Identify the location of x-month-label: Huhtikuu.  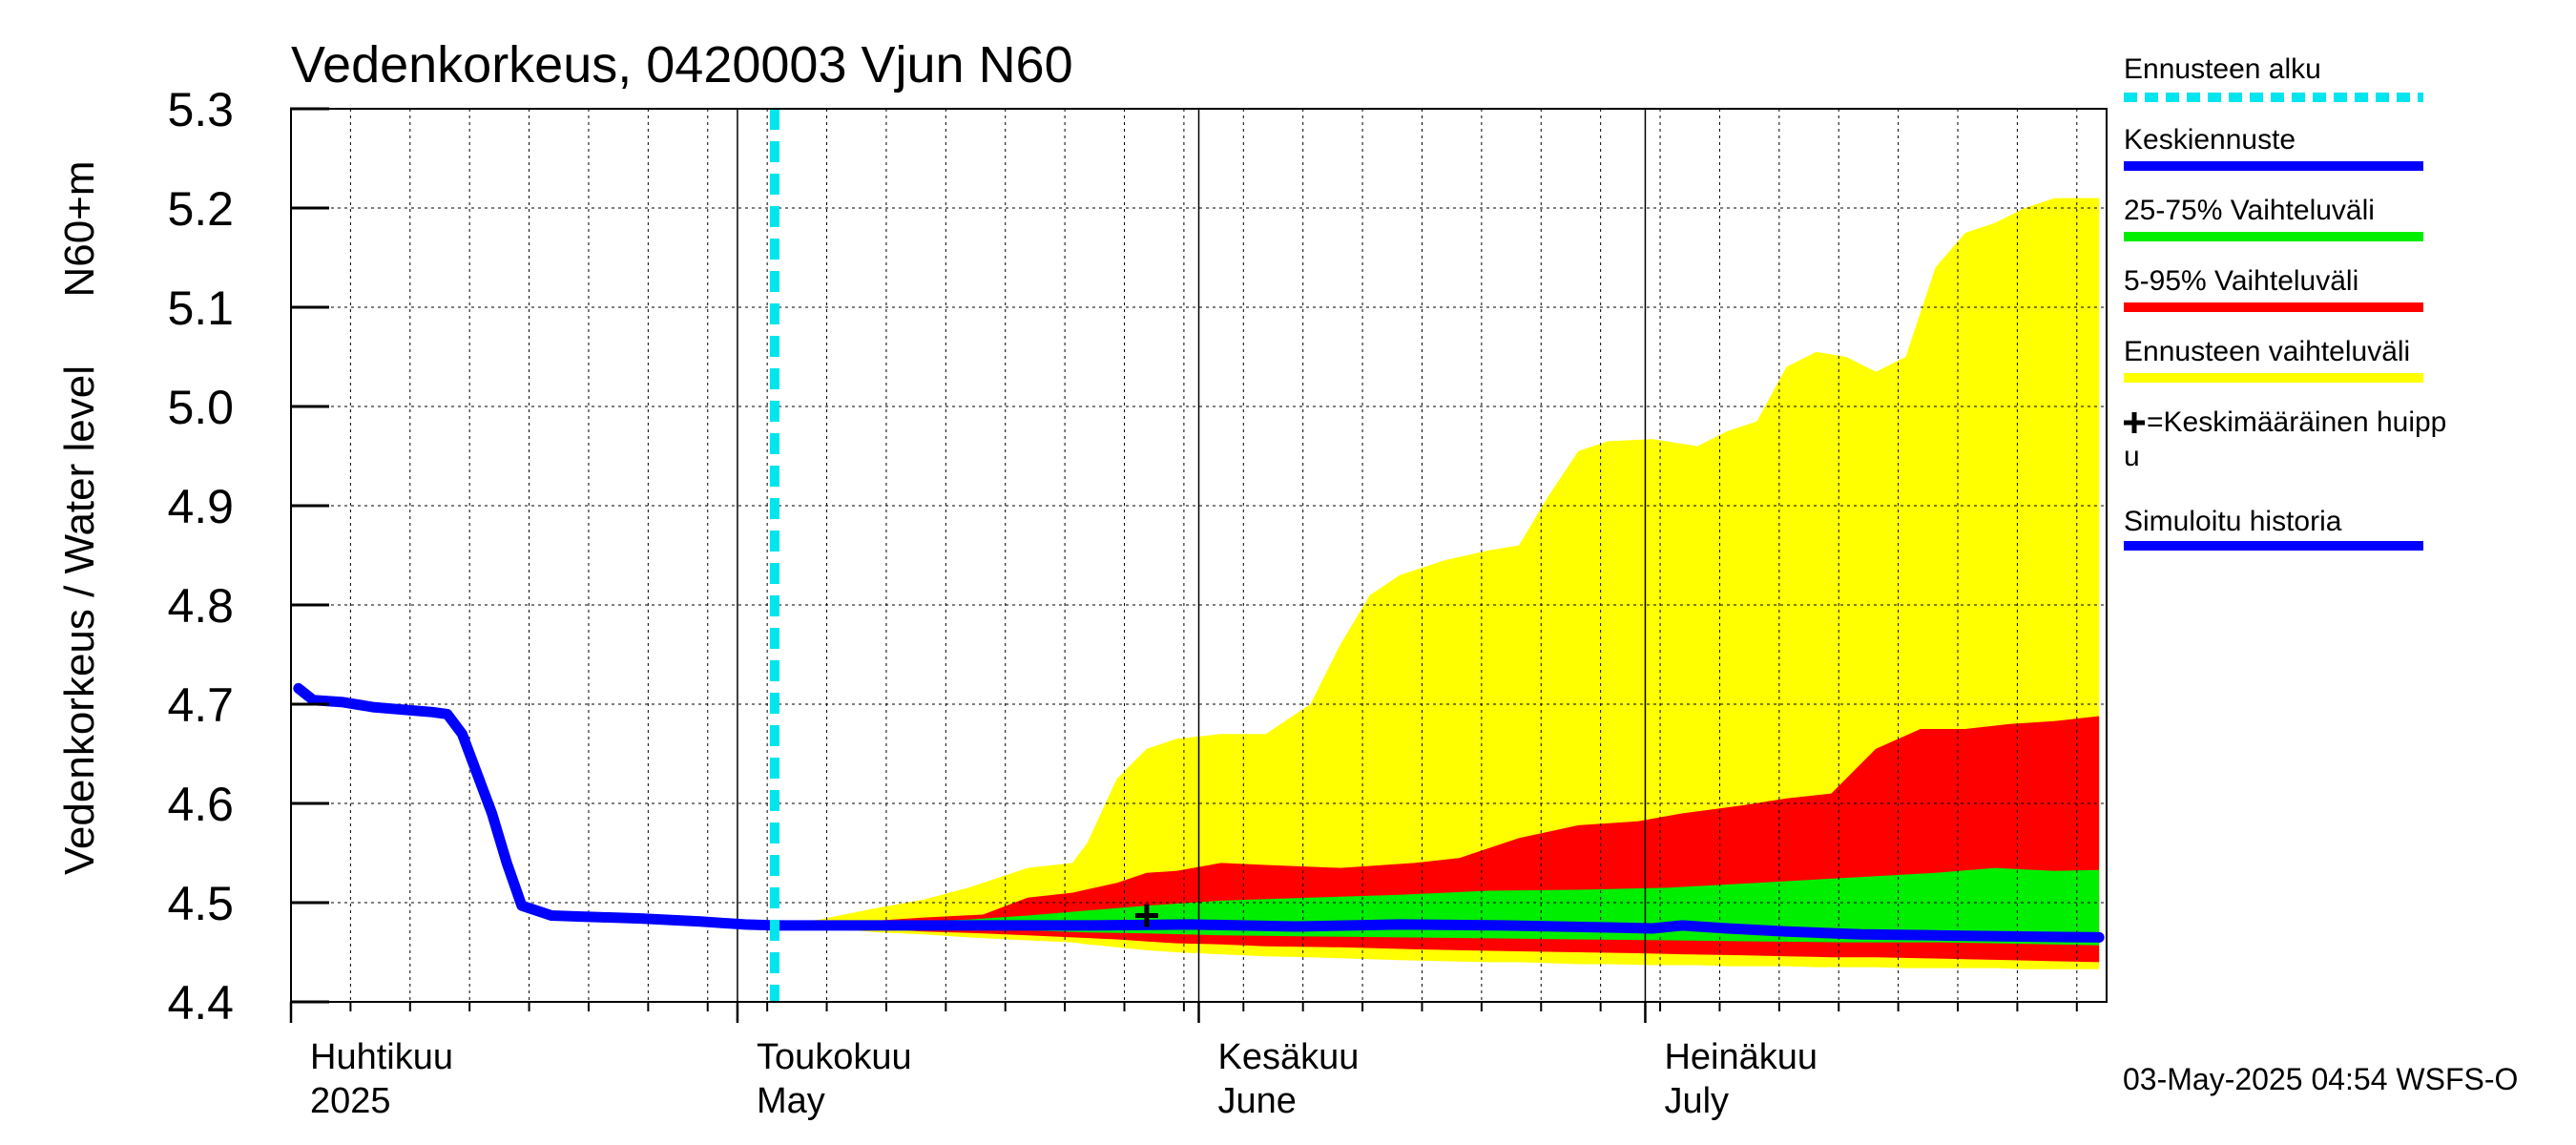
(381, 1057).